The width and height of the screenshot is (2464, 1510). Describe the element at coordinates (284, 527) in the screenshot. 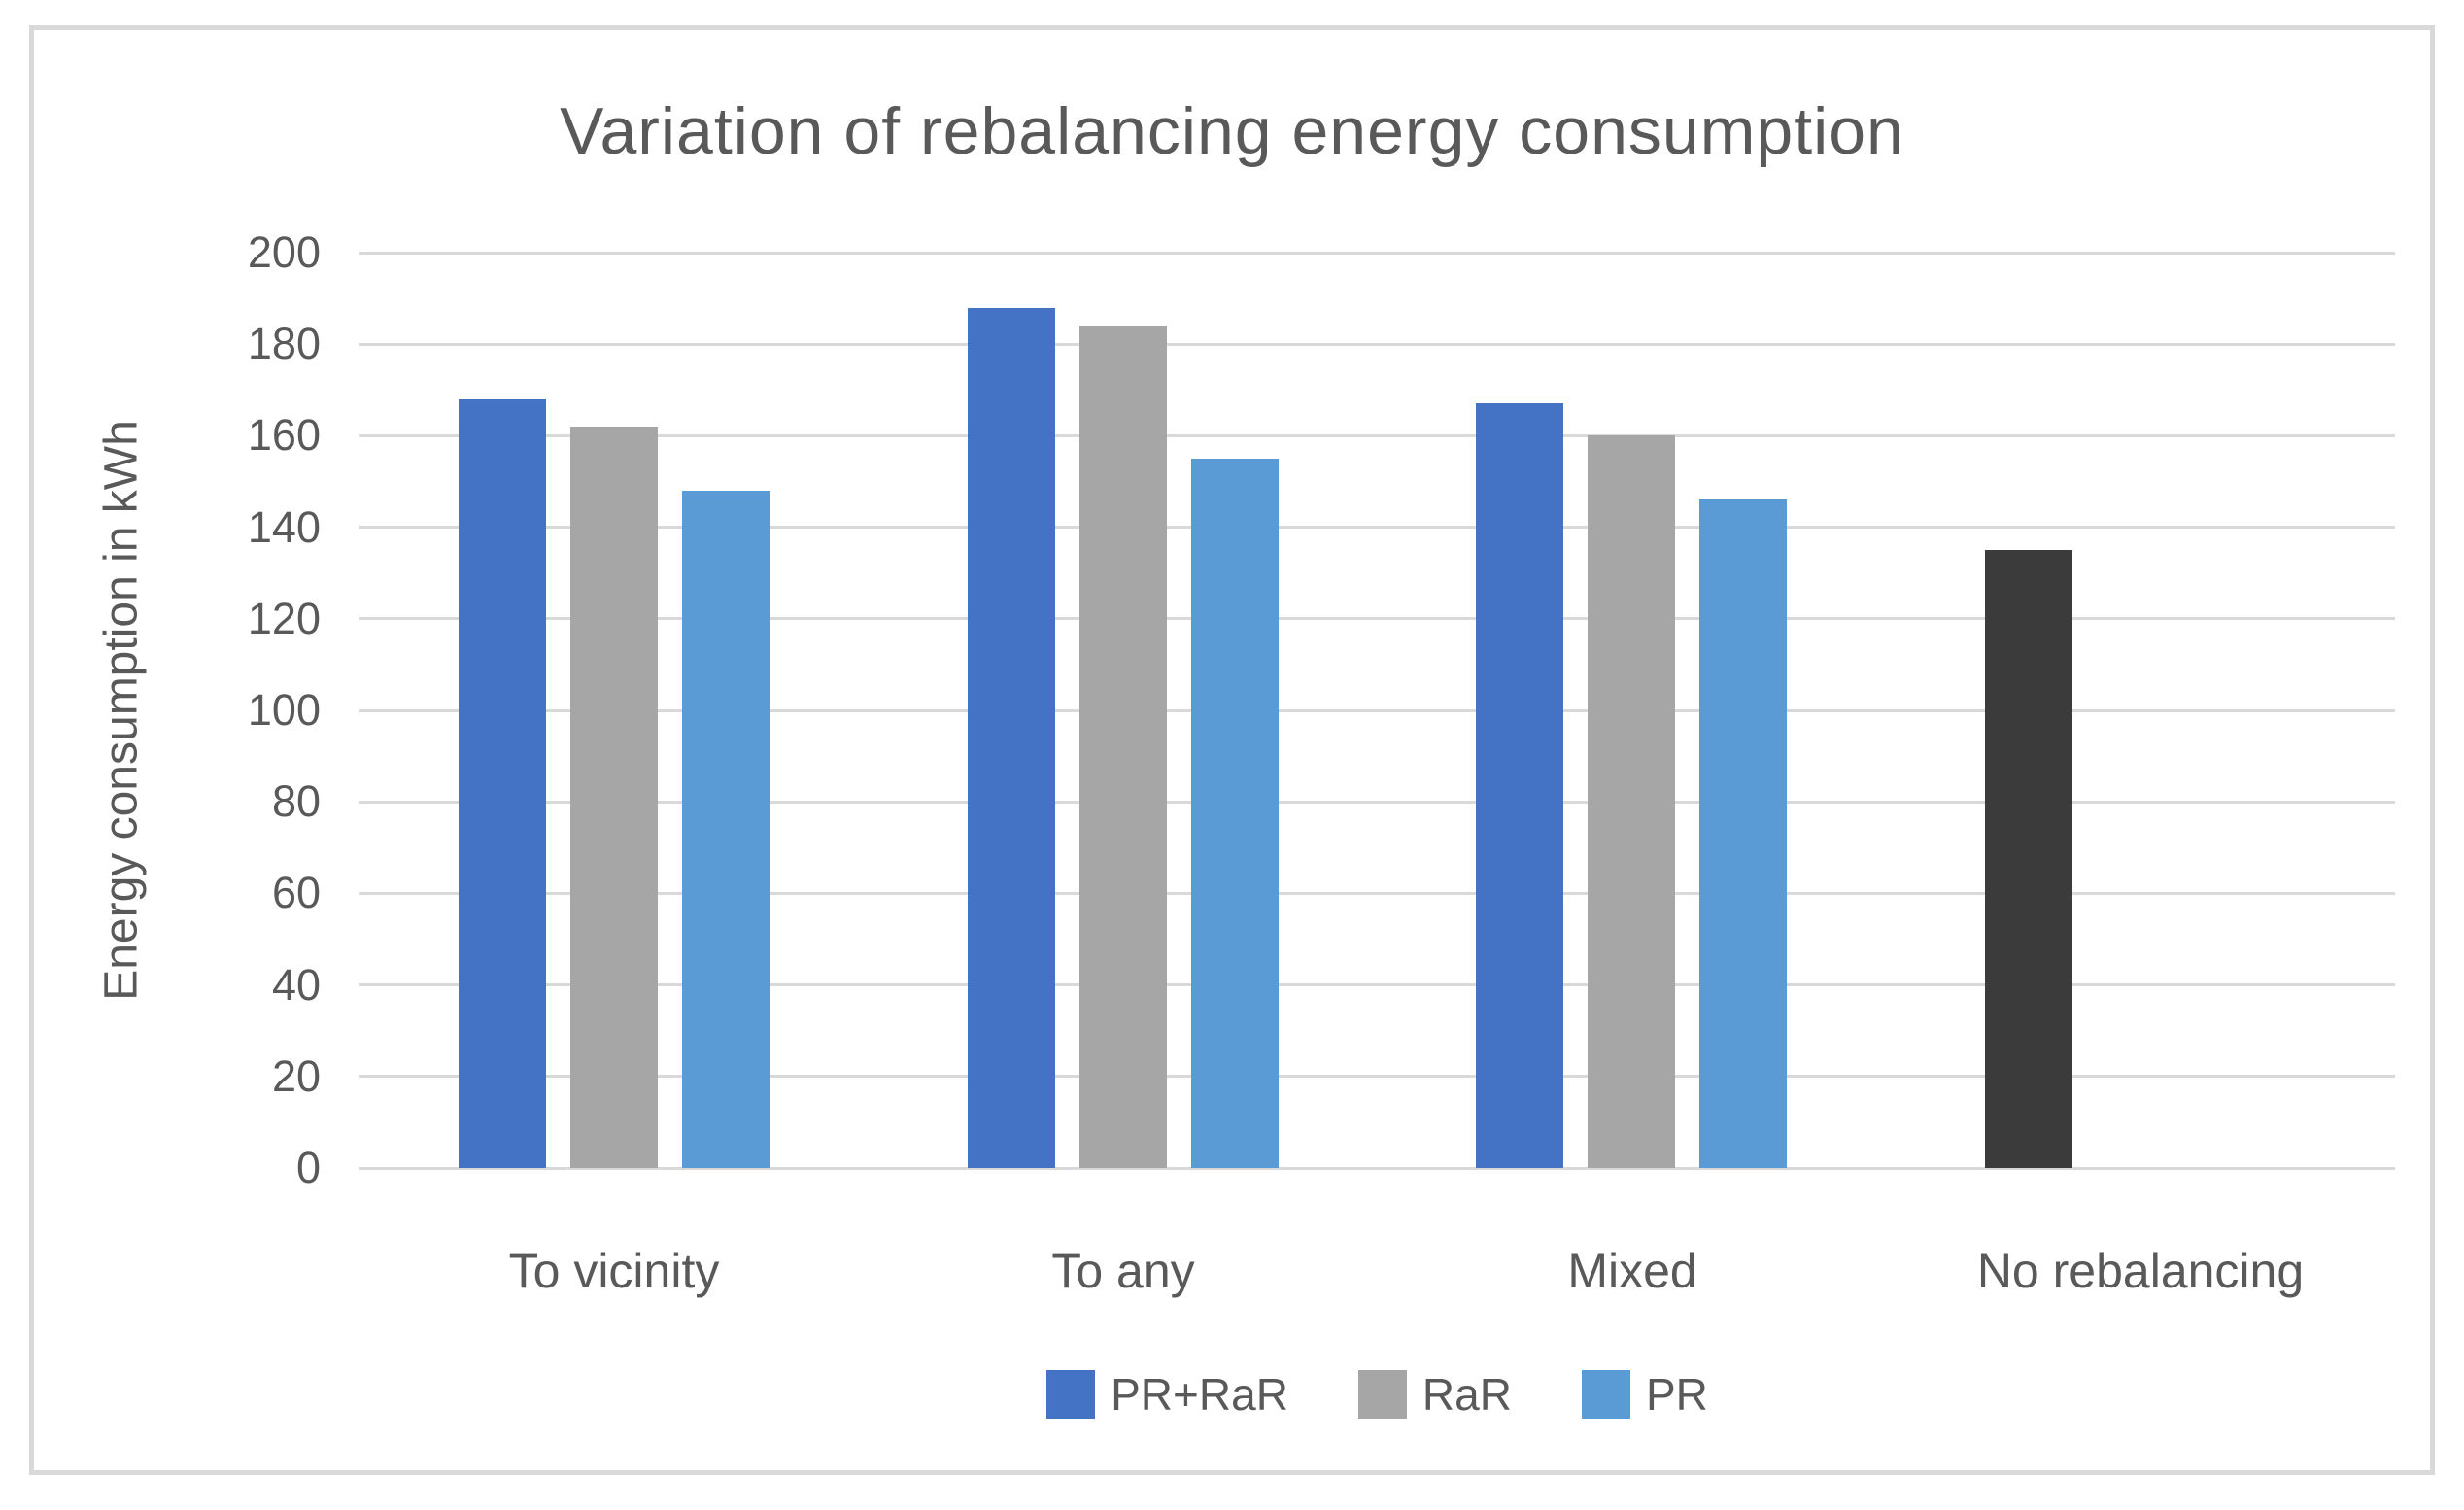

I see `y-tick-label: 140` at that location.